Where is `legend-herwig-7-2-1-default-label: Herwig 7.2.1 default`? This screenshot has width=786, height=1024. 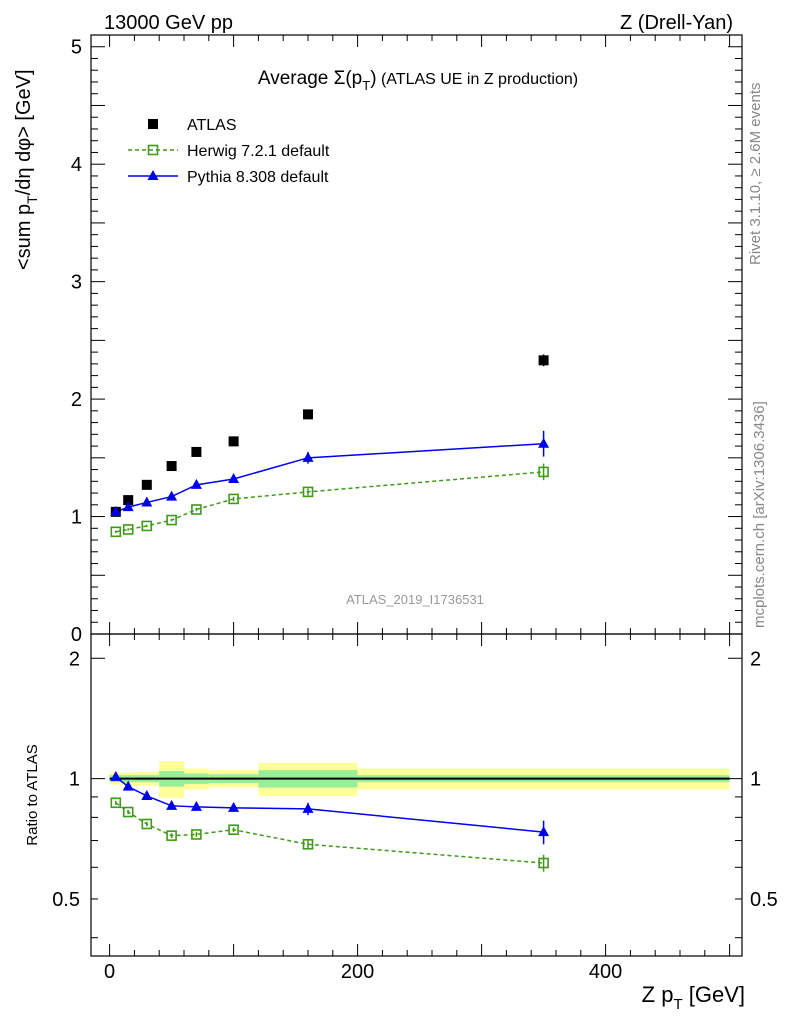
legend-herwig-7-2-1-default-label: Herwig 7.2.1 default is located at coordinates (258, 151).